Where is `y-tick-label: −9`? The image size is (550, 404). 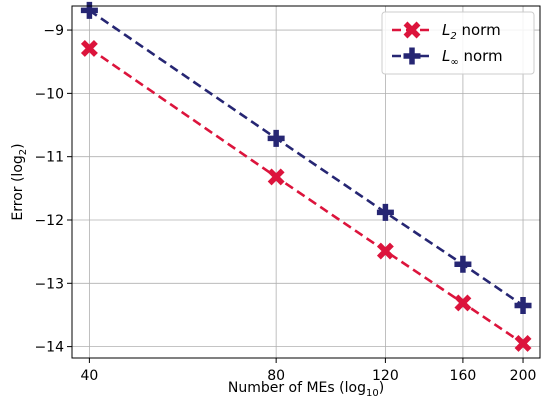
y-tick-label: −9 is located at coordinates (53, 31).